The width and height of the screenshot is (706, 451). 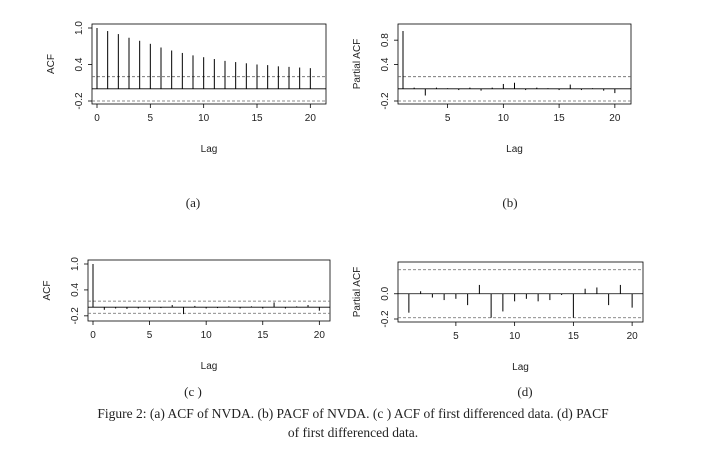 I want to click on caption-line-2: of first differenced data., so click(x=353, y=432).